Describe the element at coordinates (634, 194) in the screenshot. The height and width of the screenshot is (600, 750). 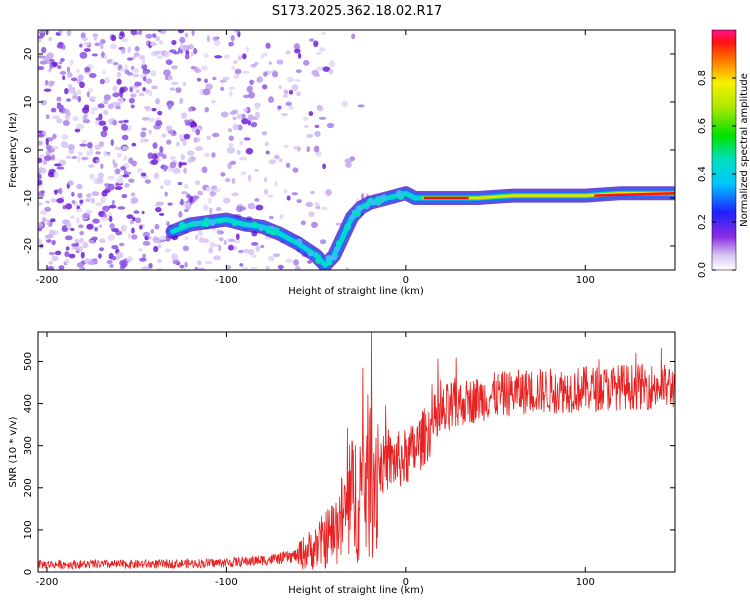
I see `ridge-max-segment` at that location.